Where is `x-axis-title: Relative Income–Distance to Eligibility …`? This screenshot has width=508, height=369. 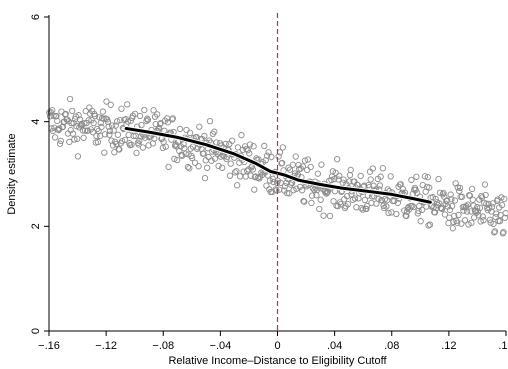 x-axis-title: Relative Income–Distance to Eligibility … is located at coordinates (277, 361).